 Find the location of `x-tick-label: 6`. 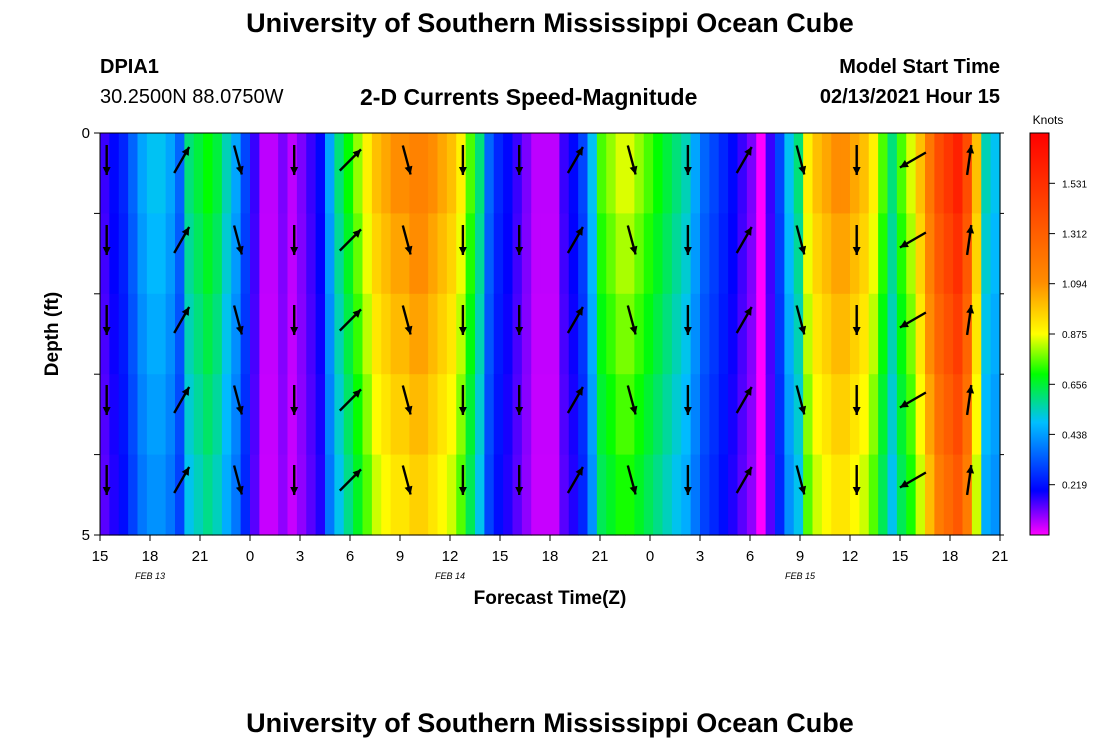

x-tick-label: 6 is located at coordinates (750, 556).